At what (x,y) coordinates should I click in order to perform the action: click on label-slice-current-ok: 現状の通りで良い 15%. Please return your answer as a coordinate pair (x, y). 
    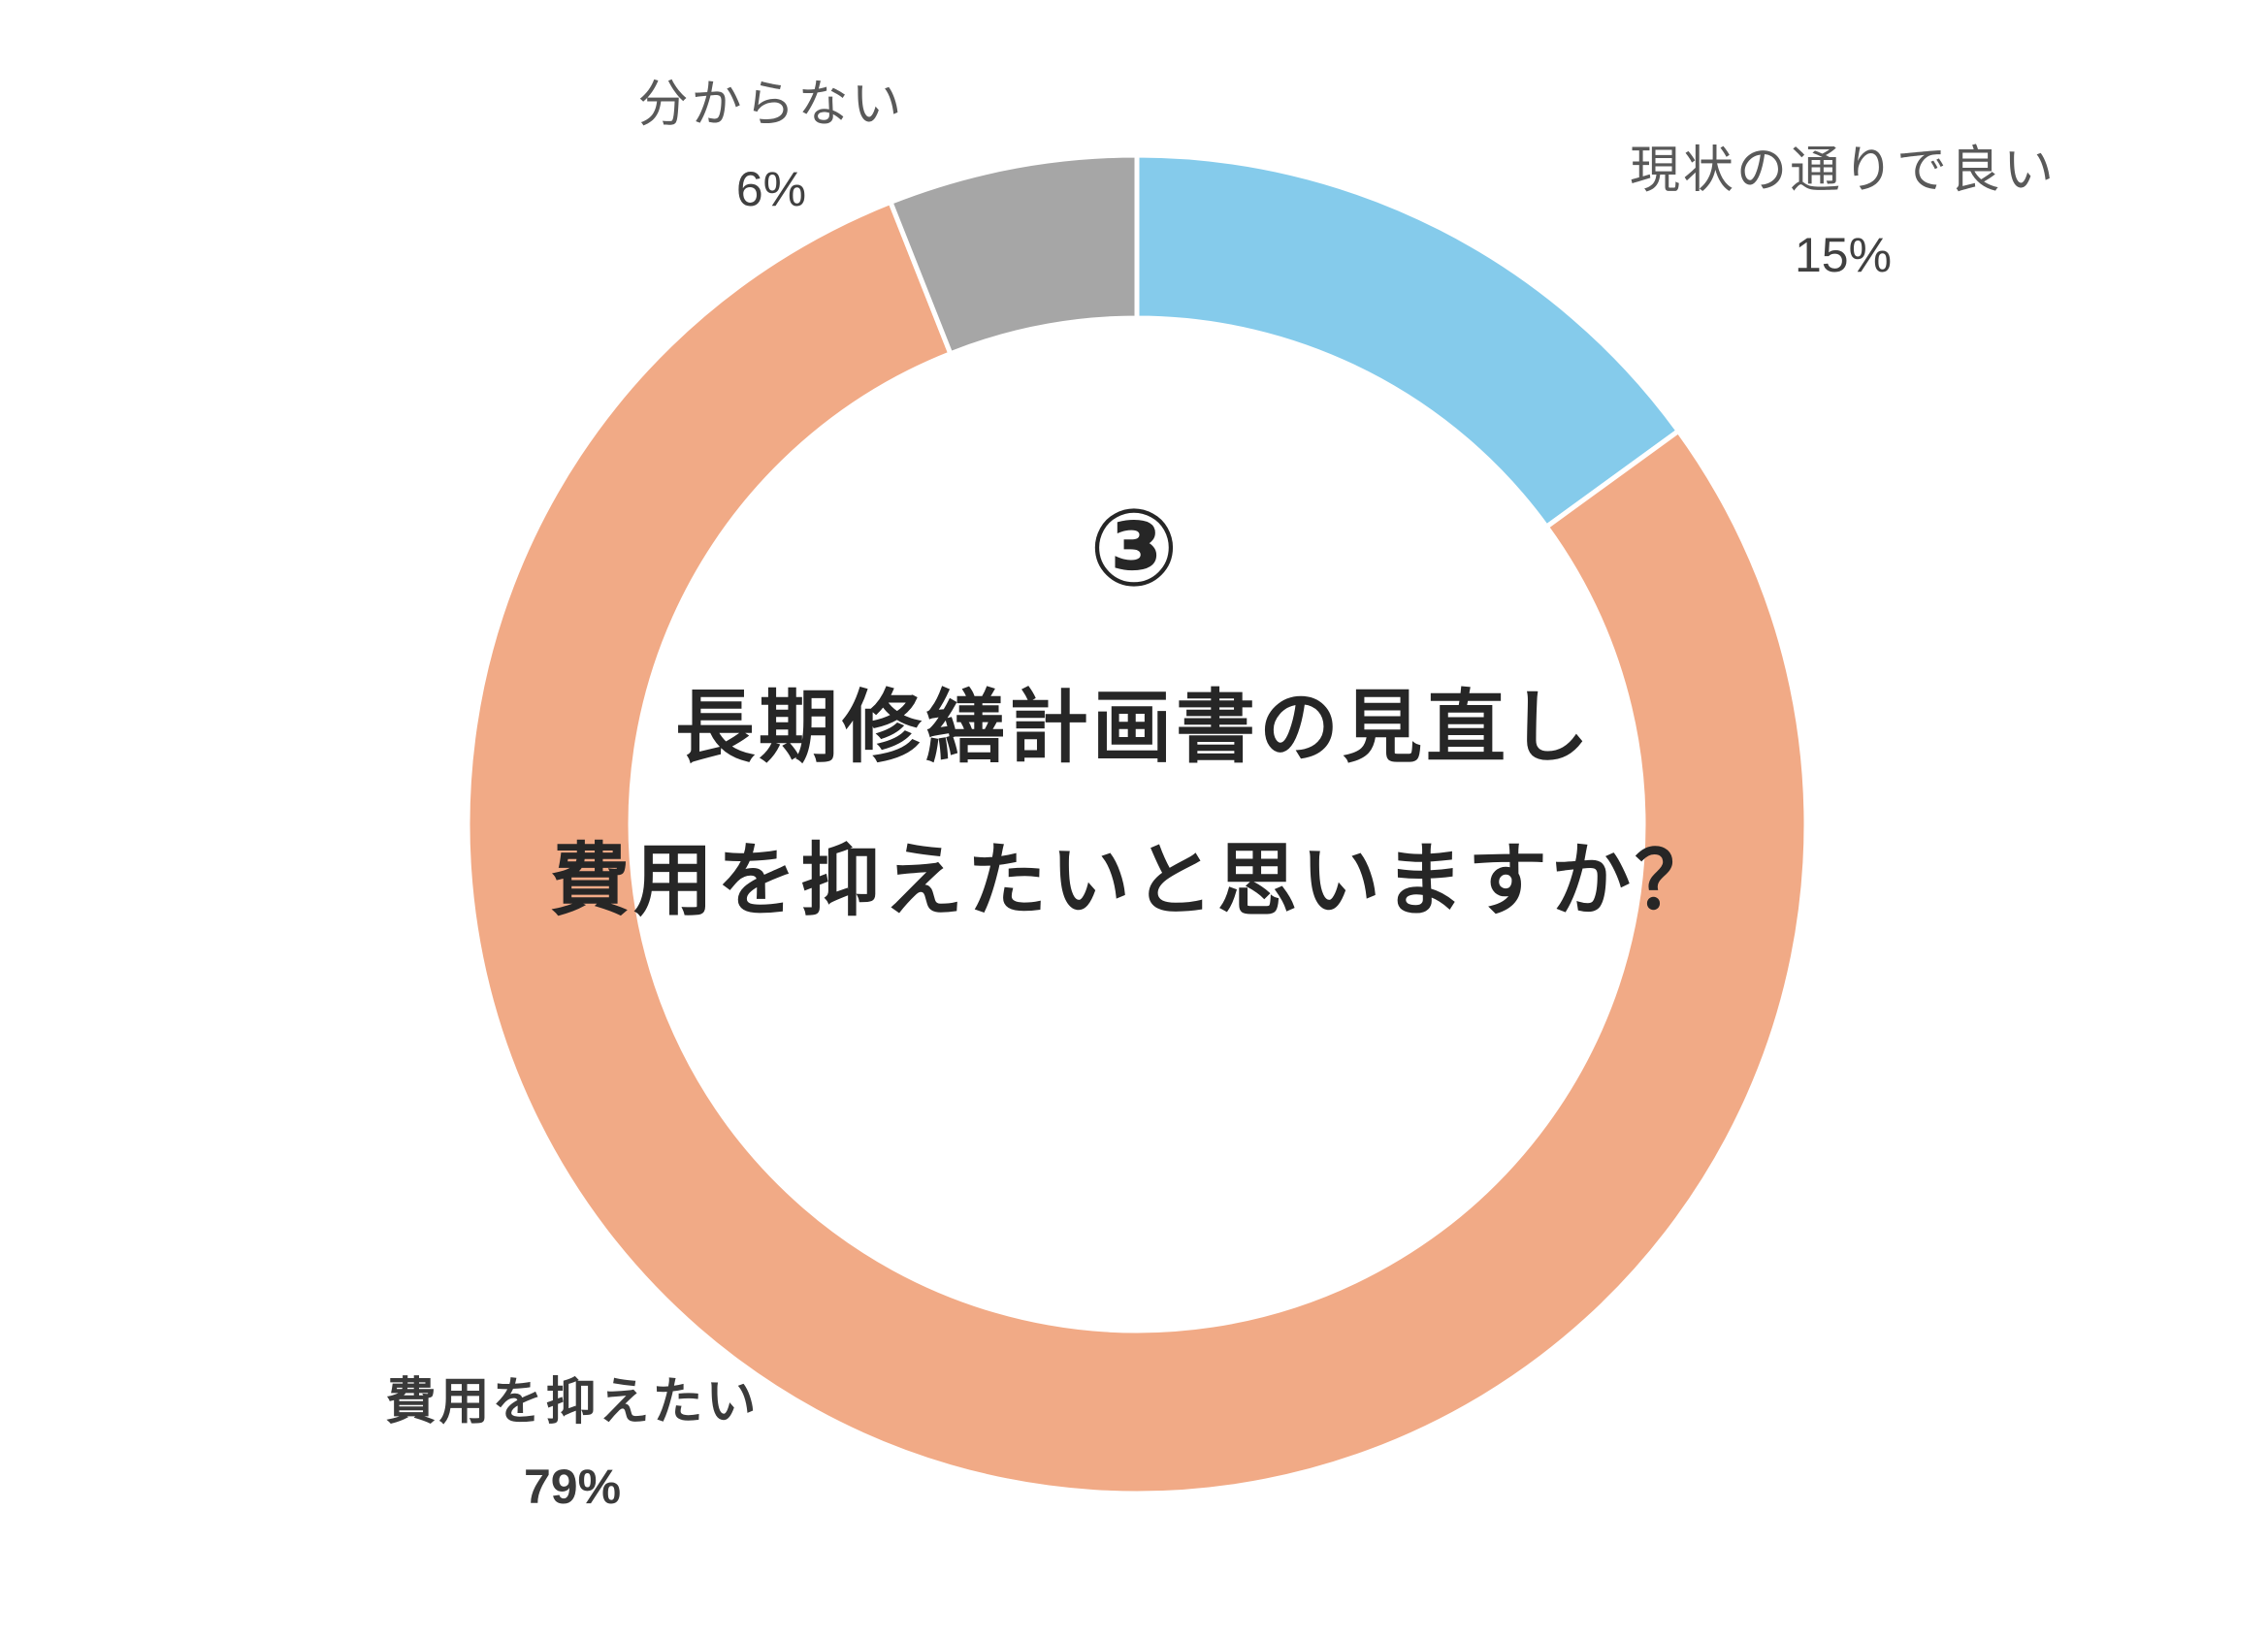
    Looking at the image, I should click on (1843, 212).